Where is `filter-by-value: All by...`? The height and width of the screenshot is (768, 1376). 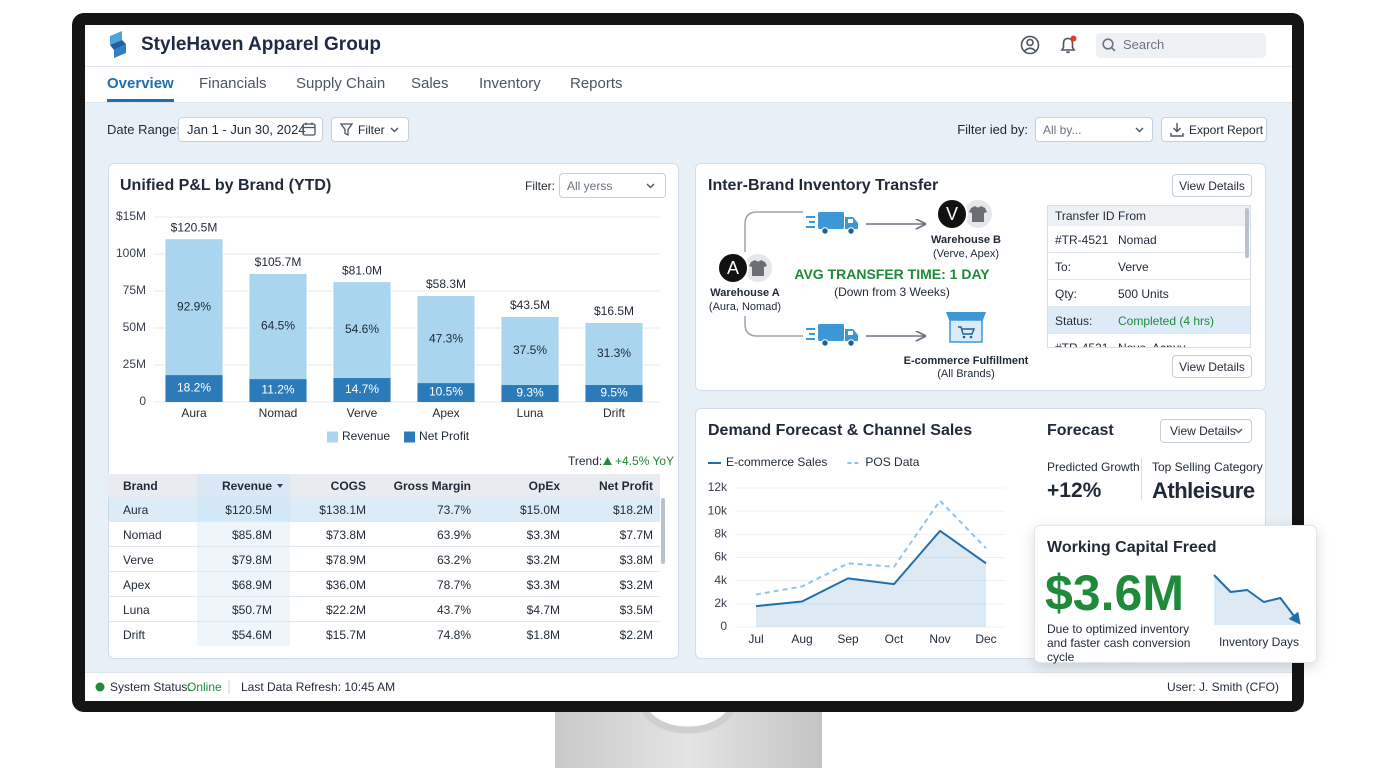 filter-by-value: All by... is located at coordinates (1062, 130).